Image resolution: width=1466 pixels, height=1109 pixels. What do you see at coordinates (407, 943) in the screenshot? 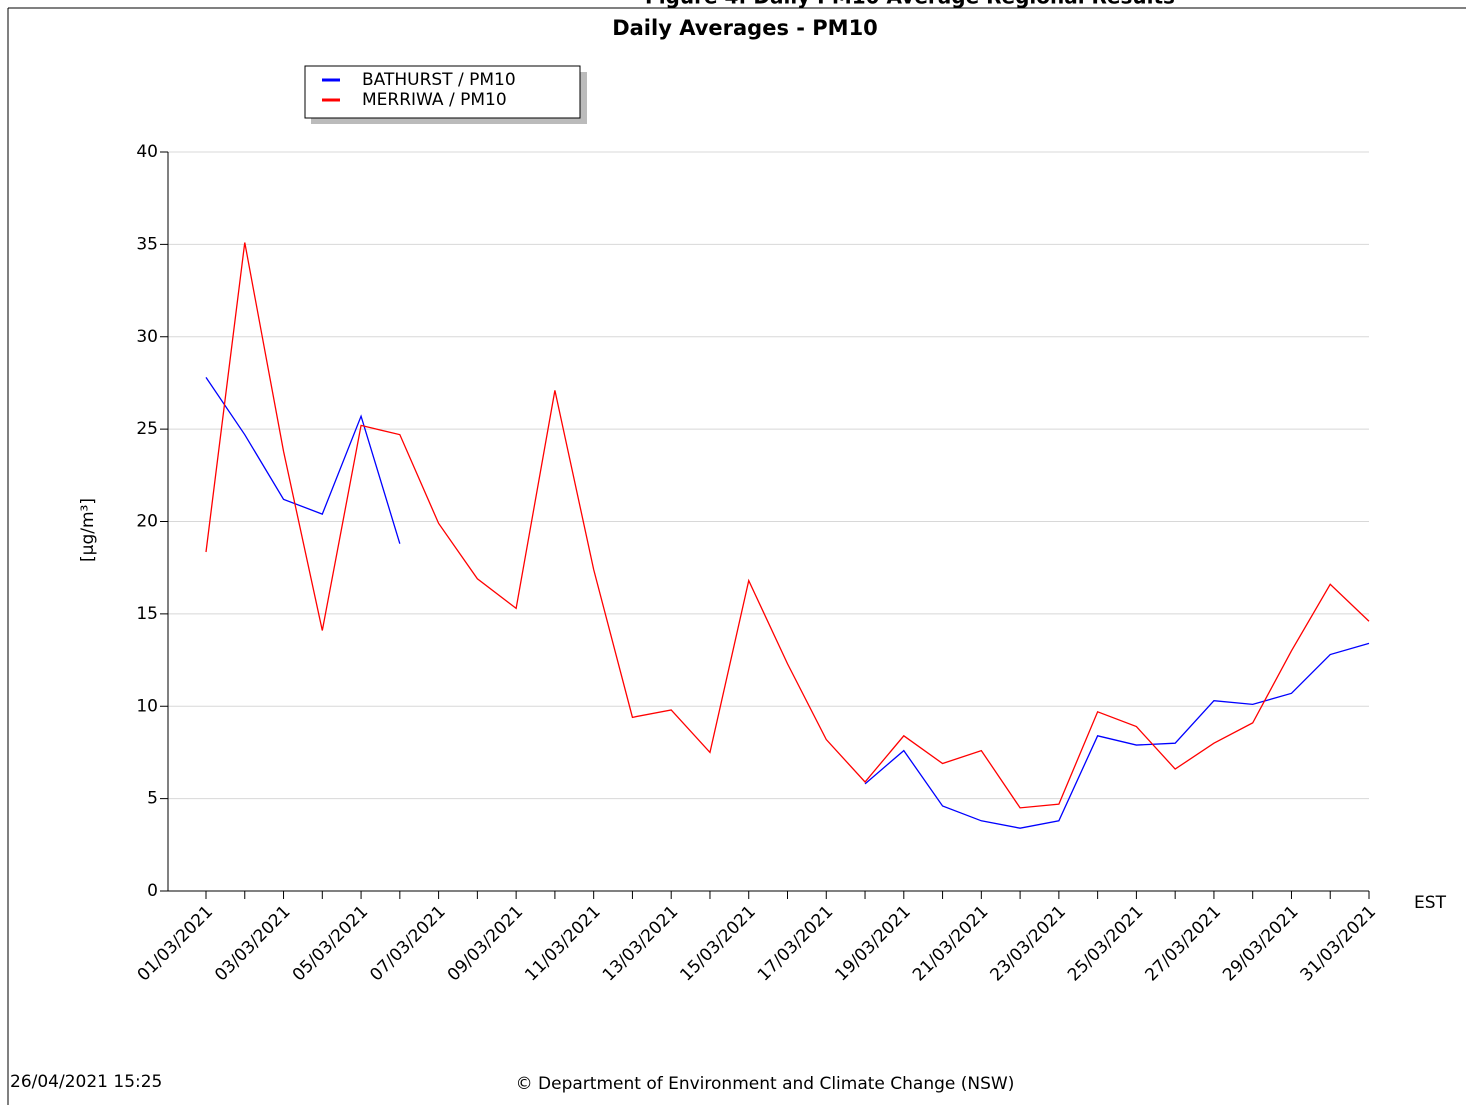
I see `x-tick-label: 07/03/2021` at bounding box center [407, 943].